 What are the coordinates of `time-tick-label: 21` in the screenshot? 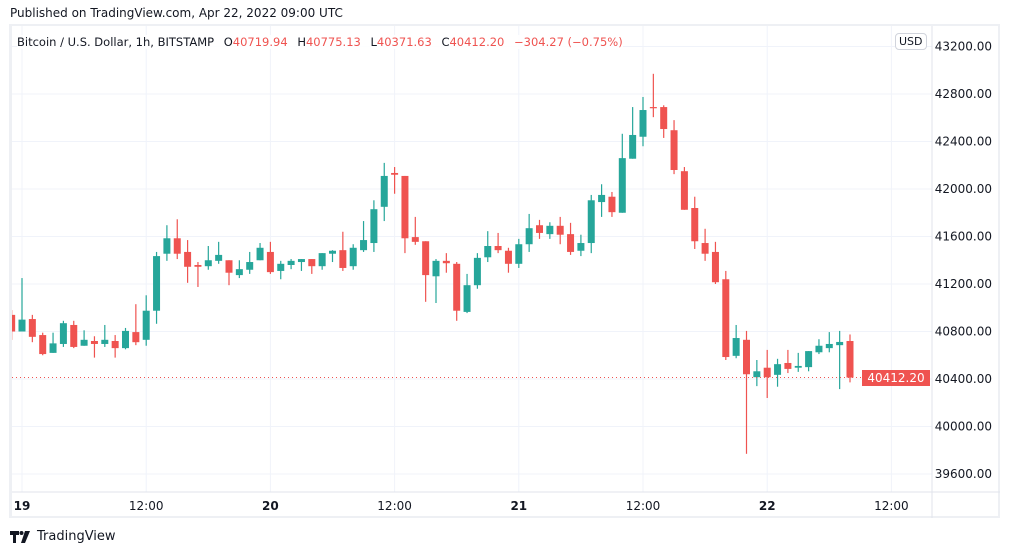 It's located at (518, 506).